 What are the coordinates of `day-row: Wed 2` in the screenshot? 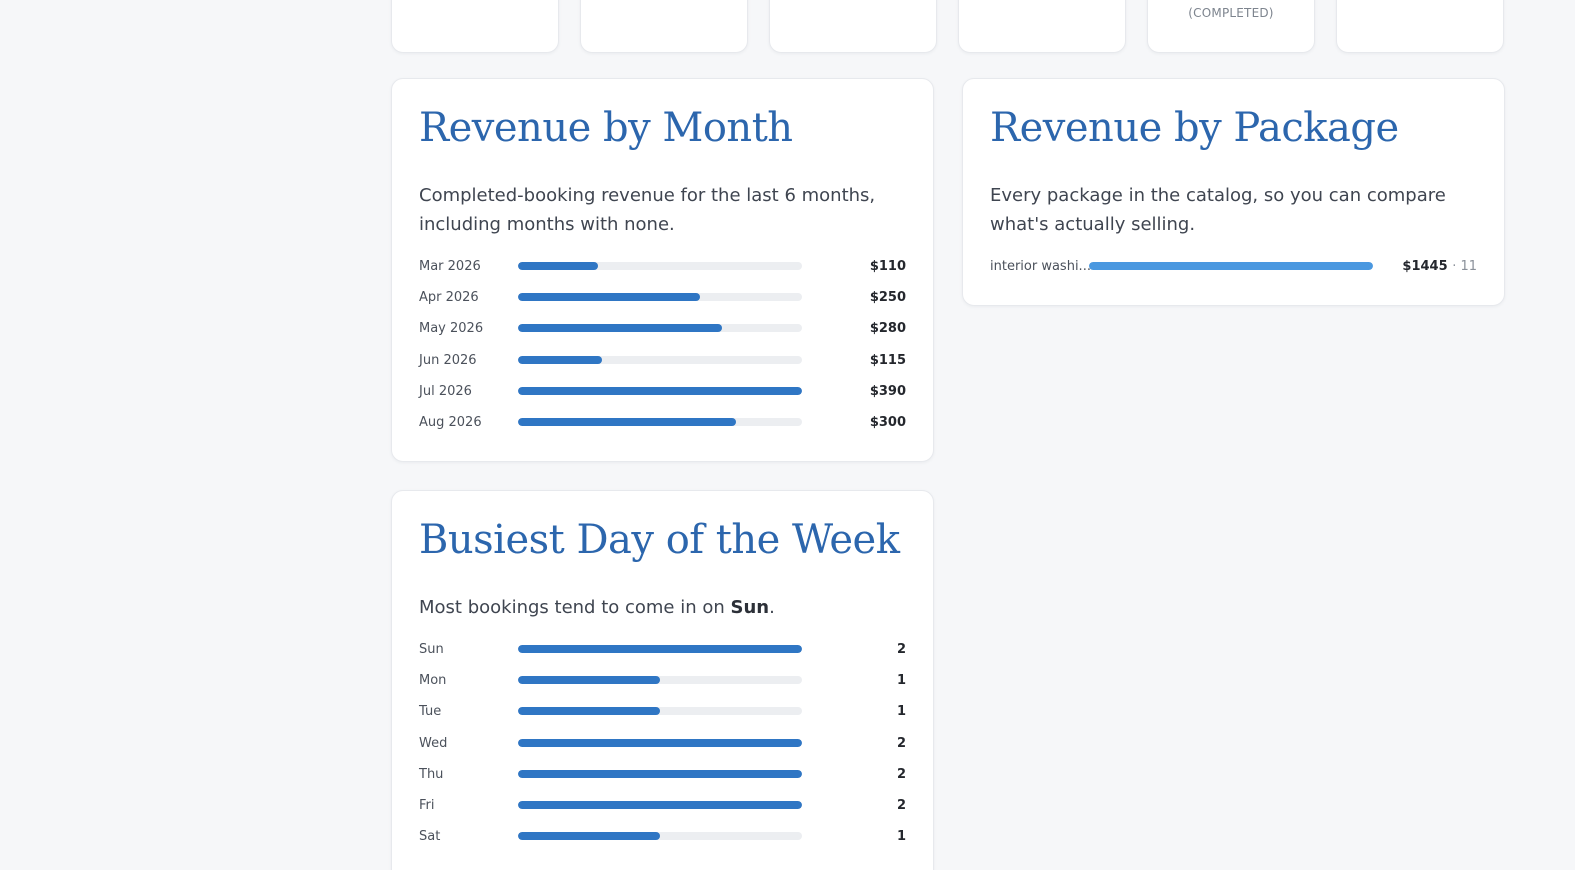 It's located at (662, 744).